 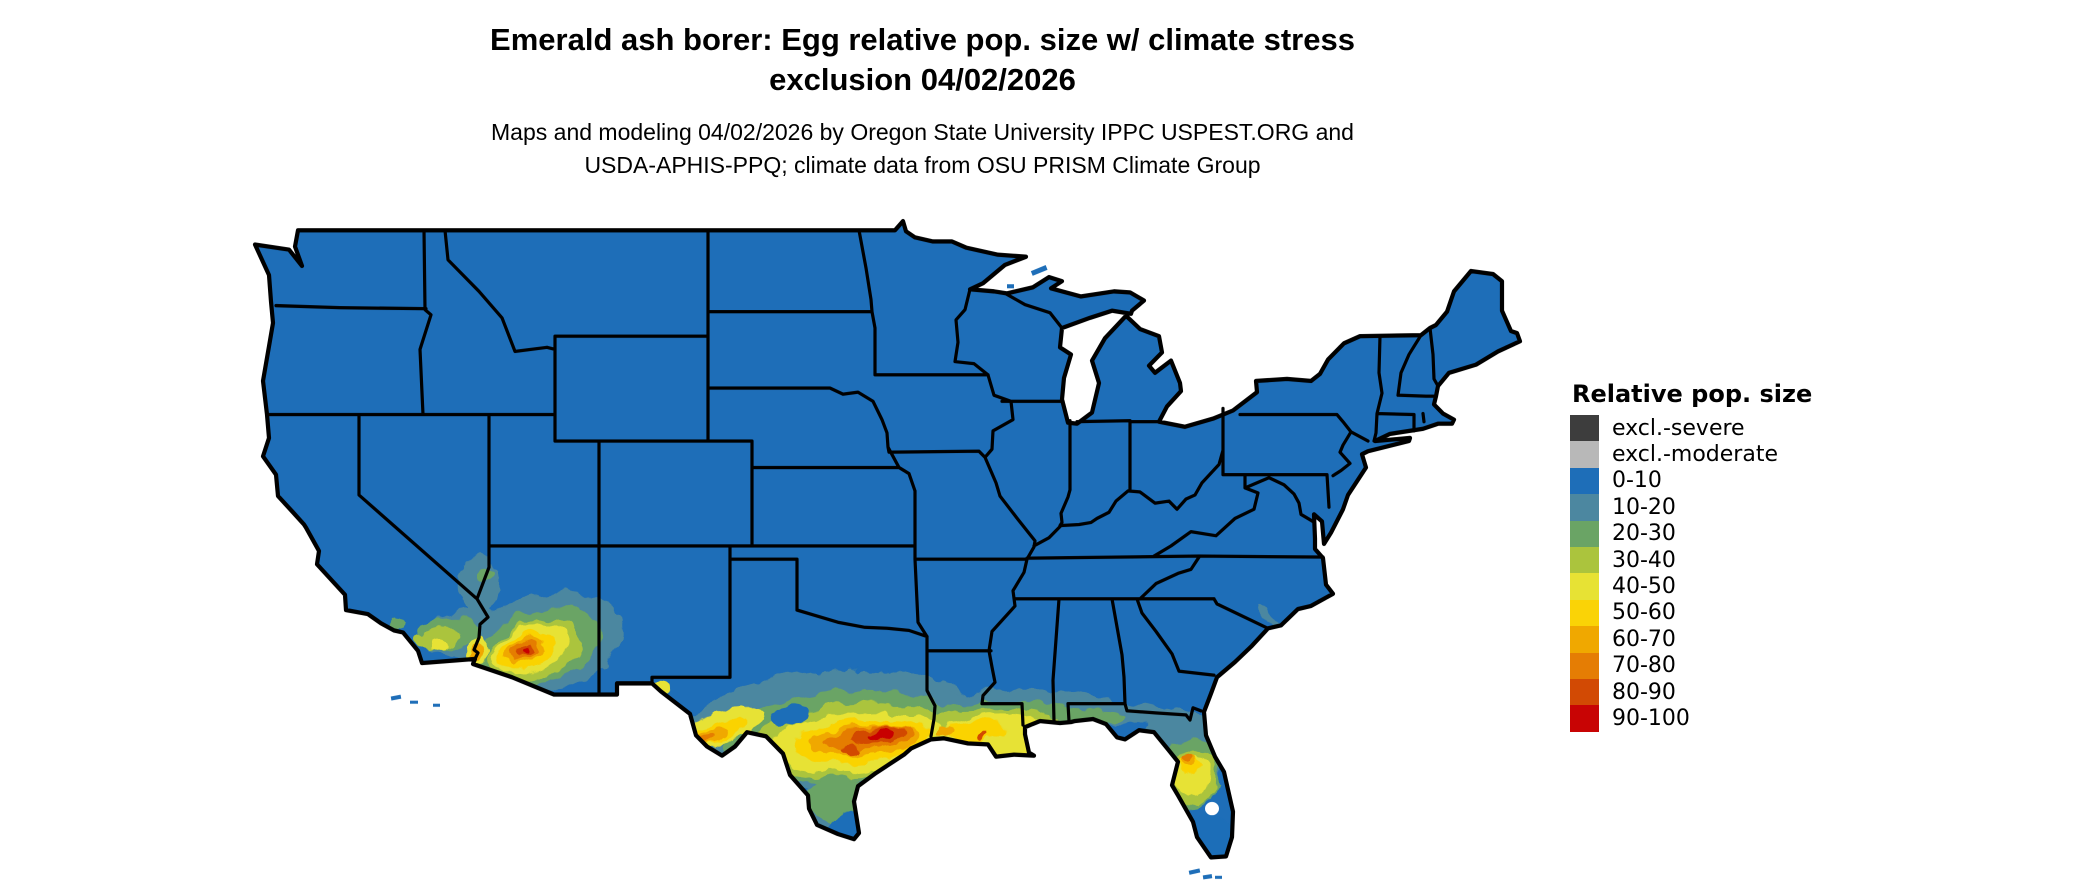 I want to click on legend-item: 50-60, so click(x=1720, y=613).